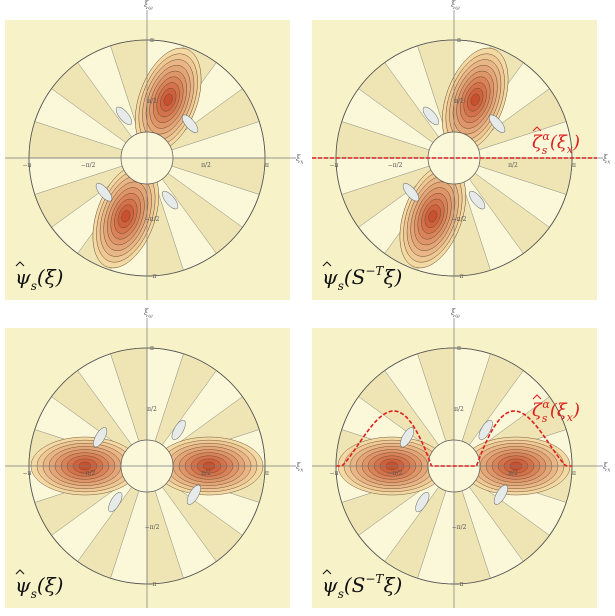 This screenshot has height=616, width=615. I want to click on zeta-curve, so click(454, 438).